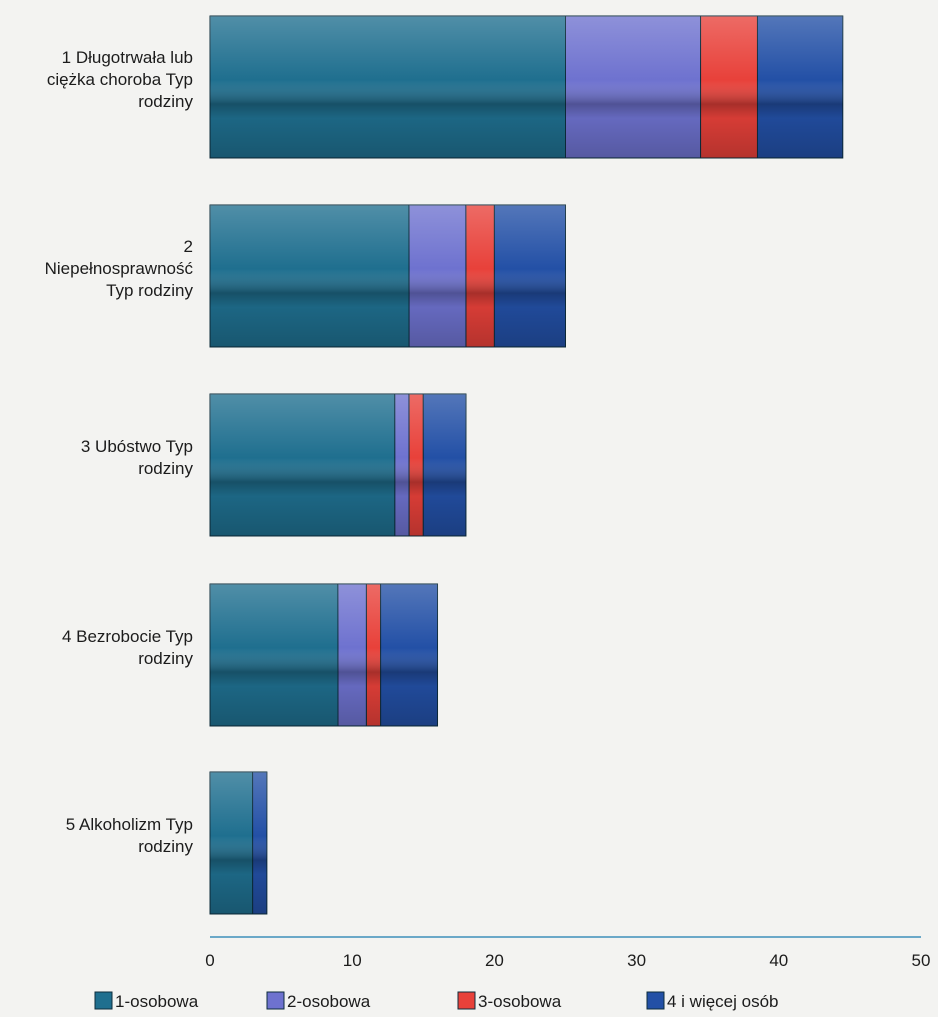 The width and height of the screenshot is (938, 1017). I want to click on legend-item: 4 i więcej osób, so click(712, 1001).